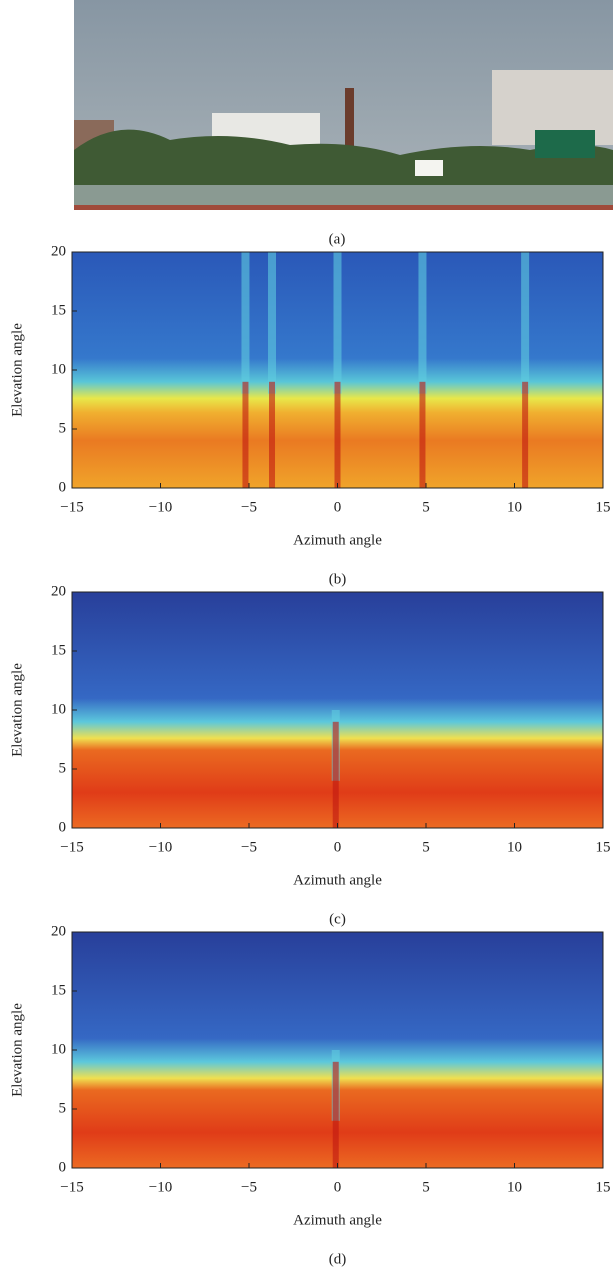 The width and height of the screenshot is (613, 1281). I want to click on photo, so click(343, 105).